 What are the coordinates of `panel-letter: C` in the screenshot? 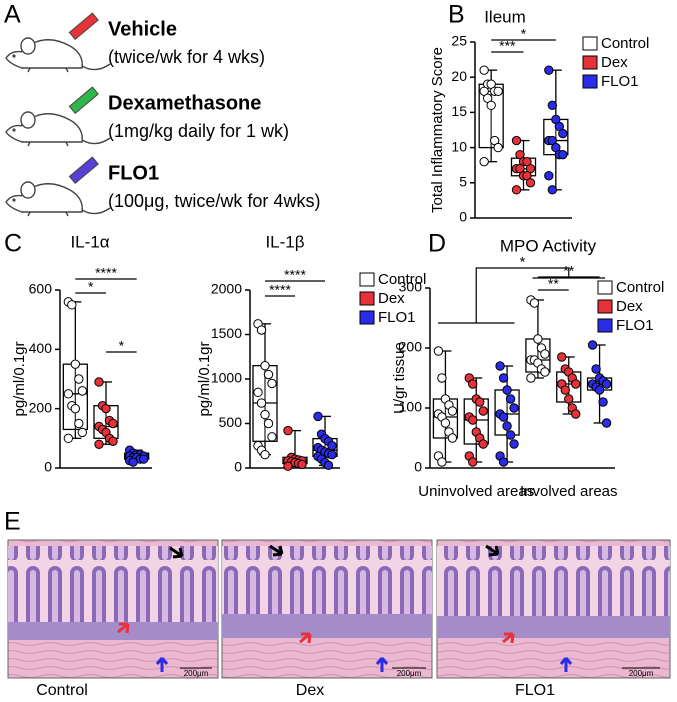 It's located at (13, 244).